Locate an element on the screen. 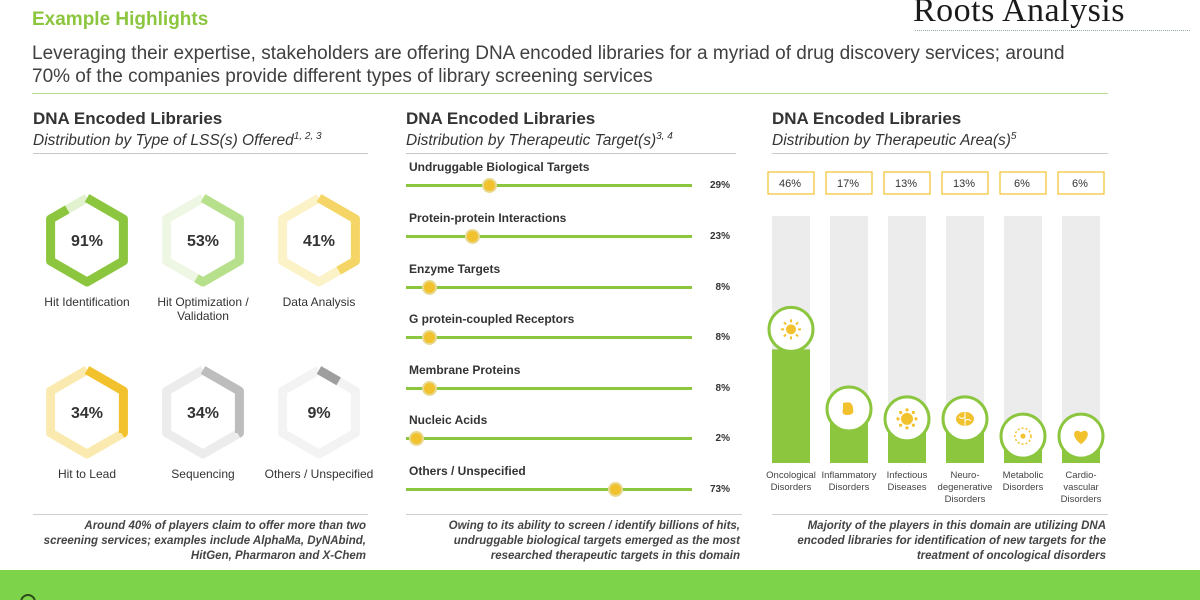  sun-icon is located at coordinates (791, 329).